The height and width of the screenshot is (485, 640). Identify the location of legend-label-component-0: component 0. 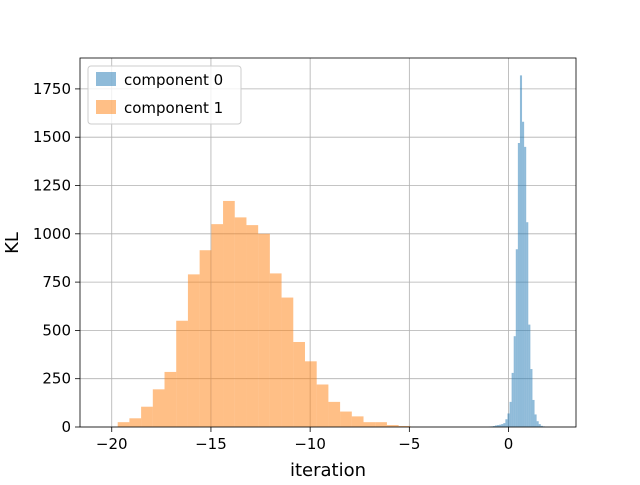
(173, 80).